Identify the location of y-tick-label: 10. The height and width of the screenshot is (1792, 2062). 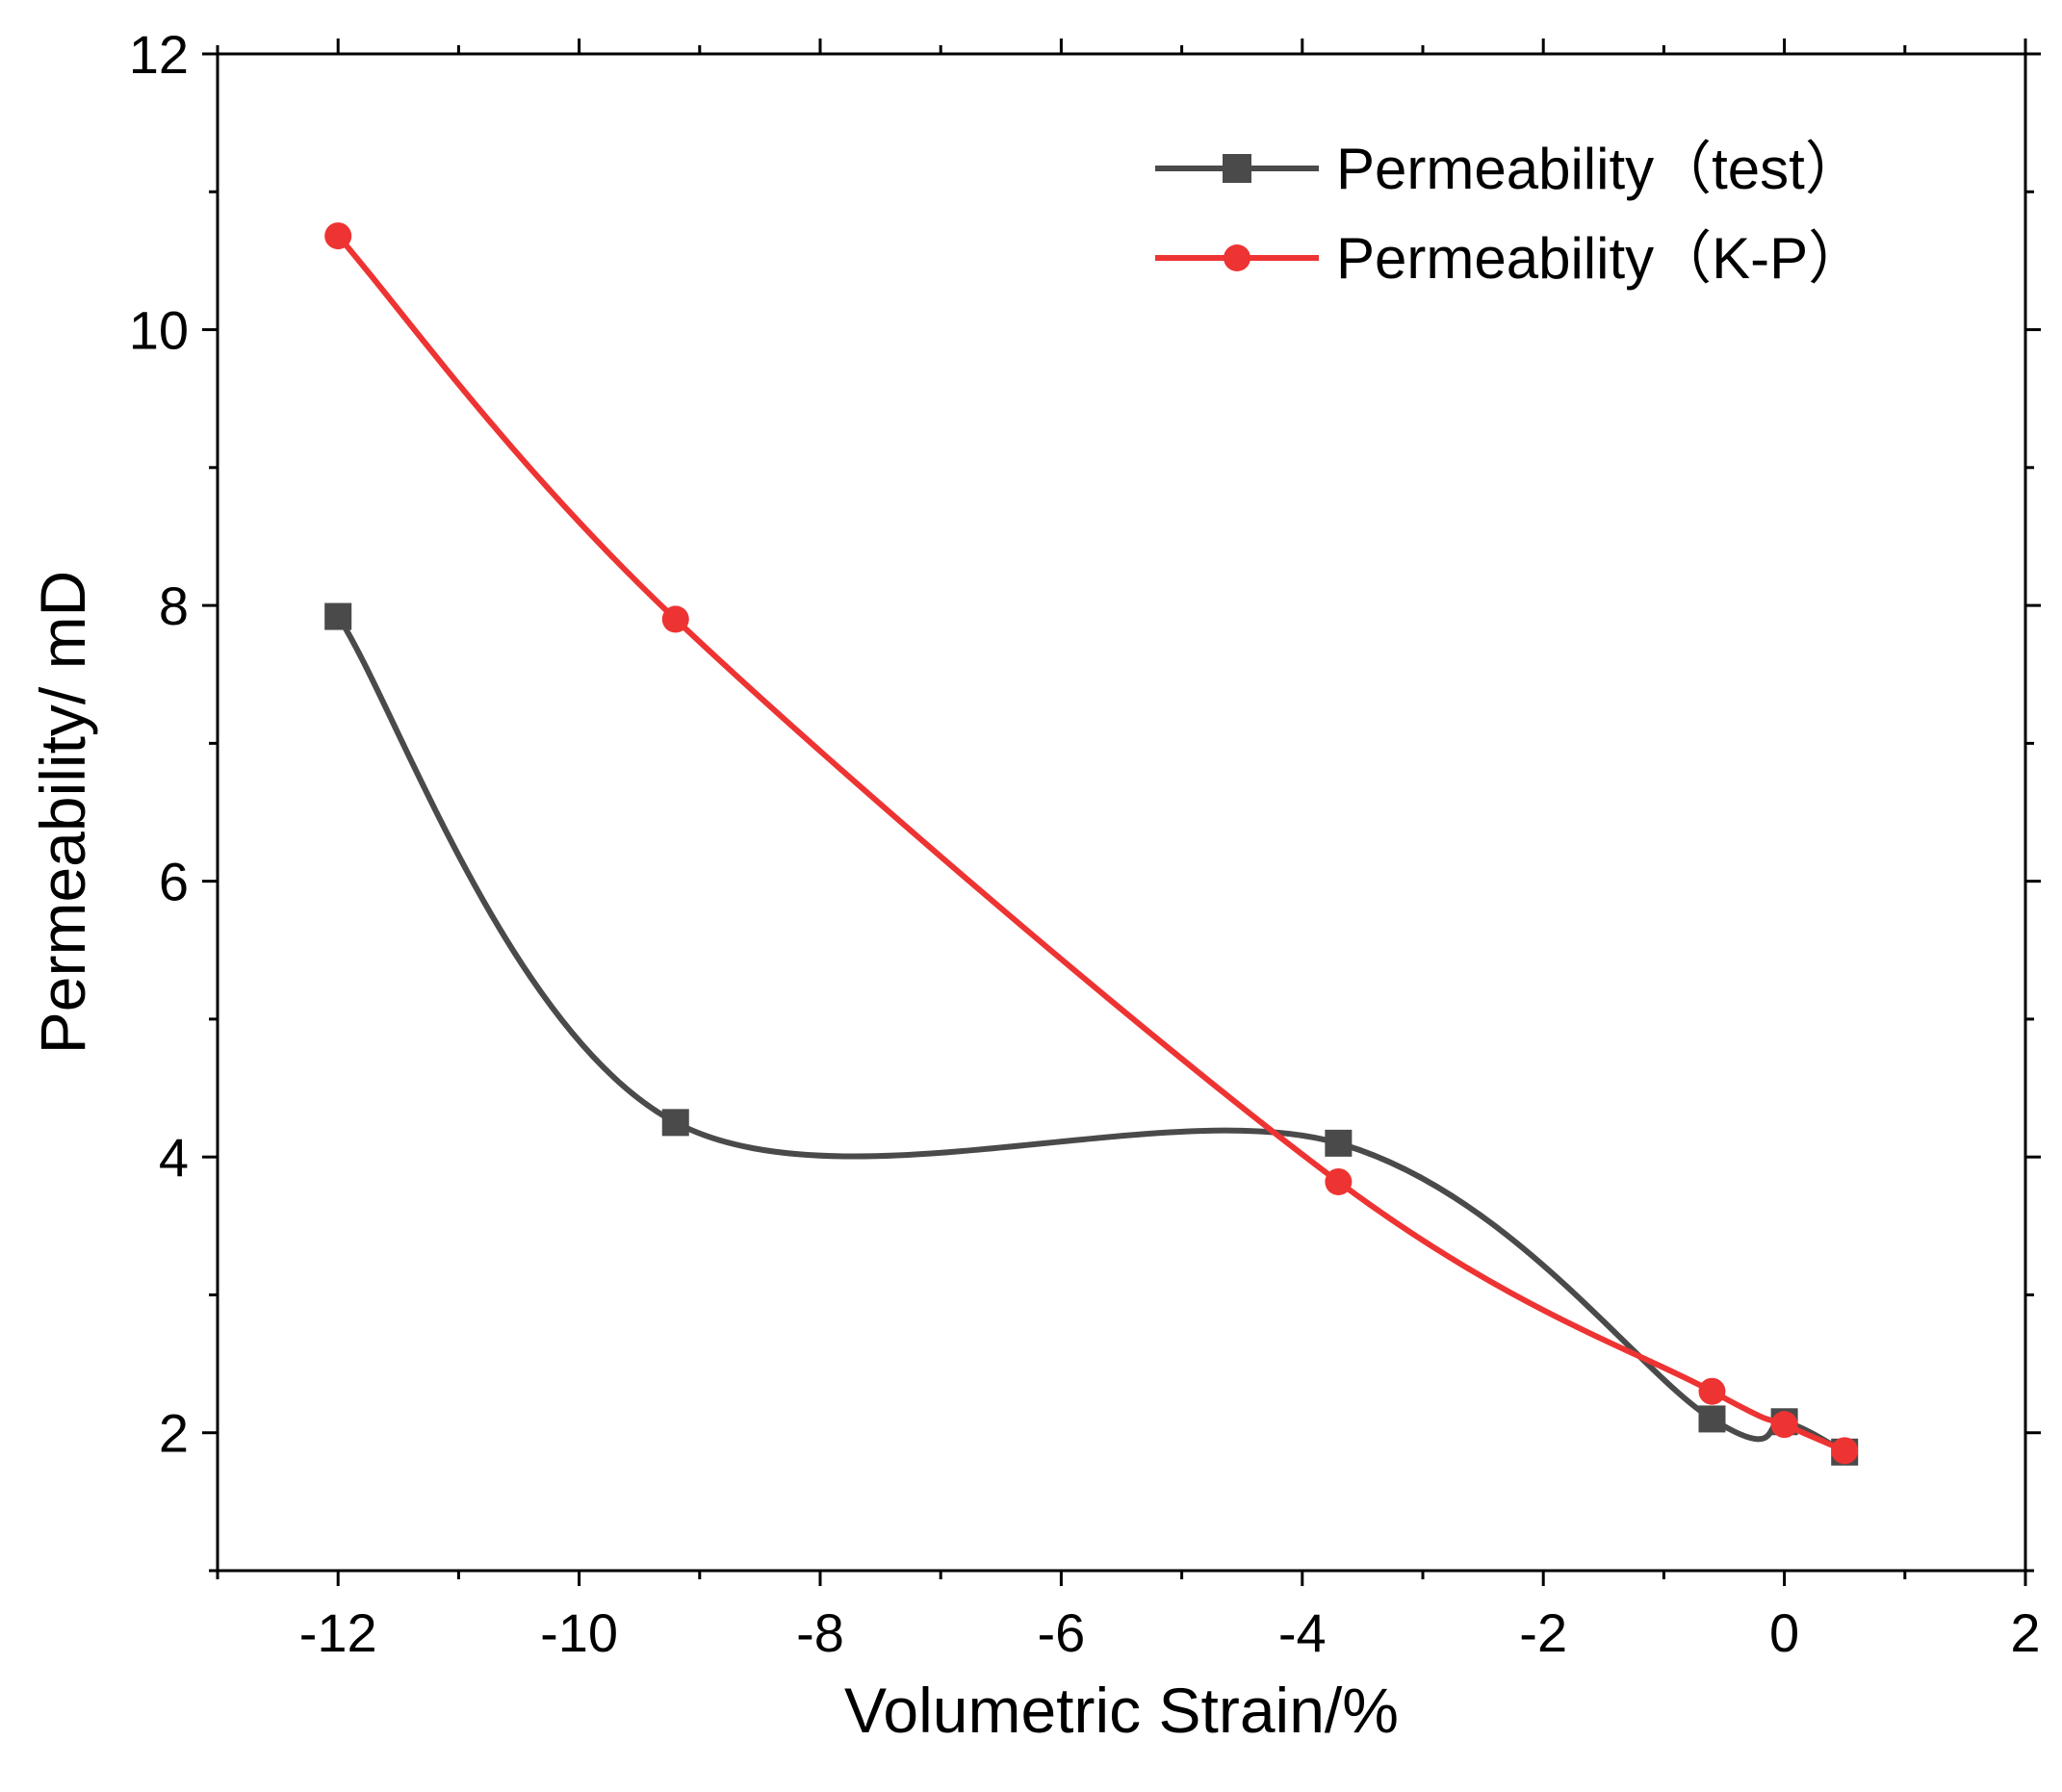
(159, 330).